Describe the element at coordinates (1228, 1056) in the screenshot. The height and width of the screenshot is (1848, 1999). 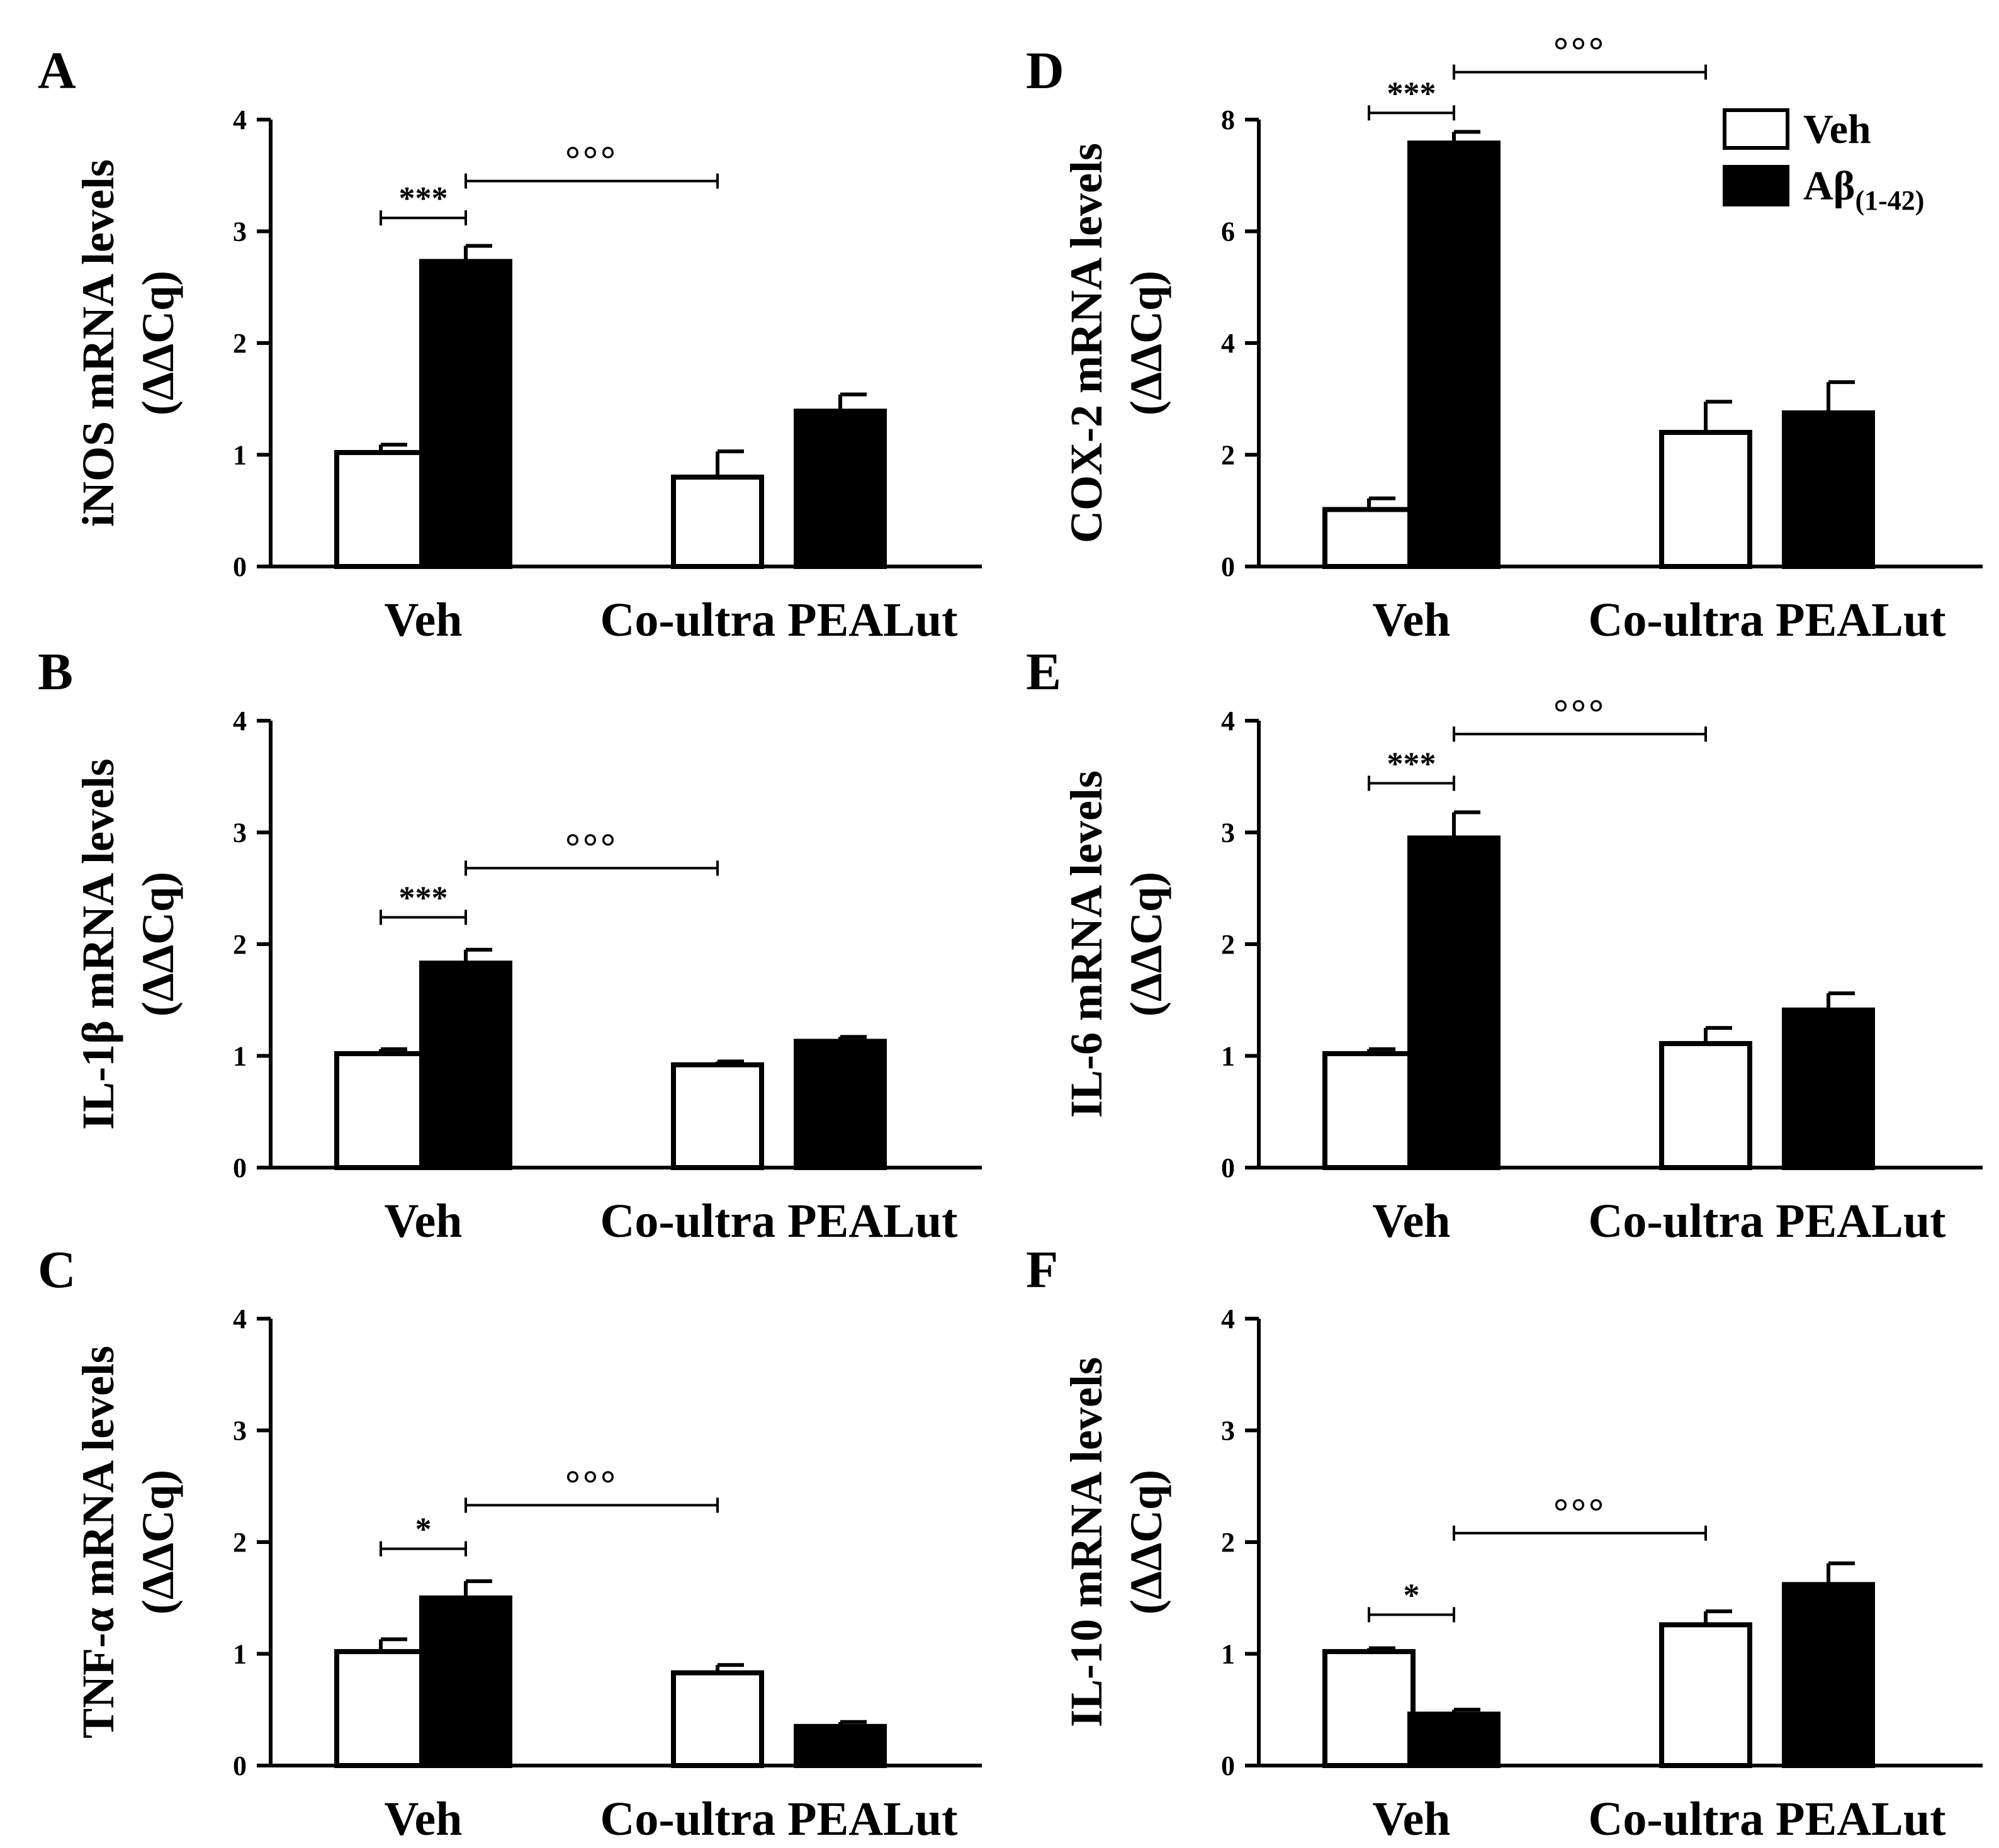
I see `panel-e-ytick-label: 1` at that location.